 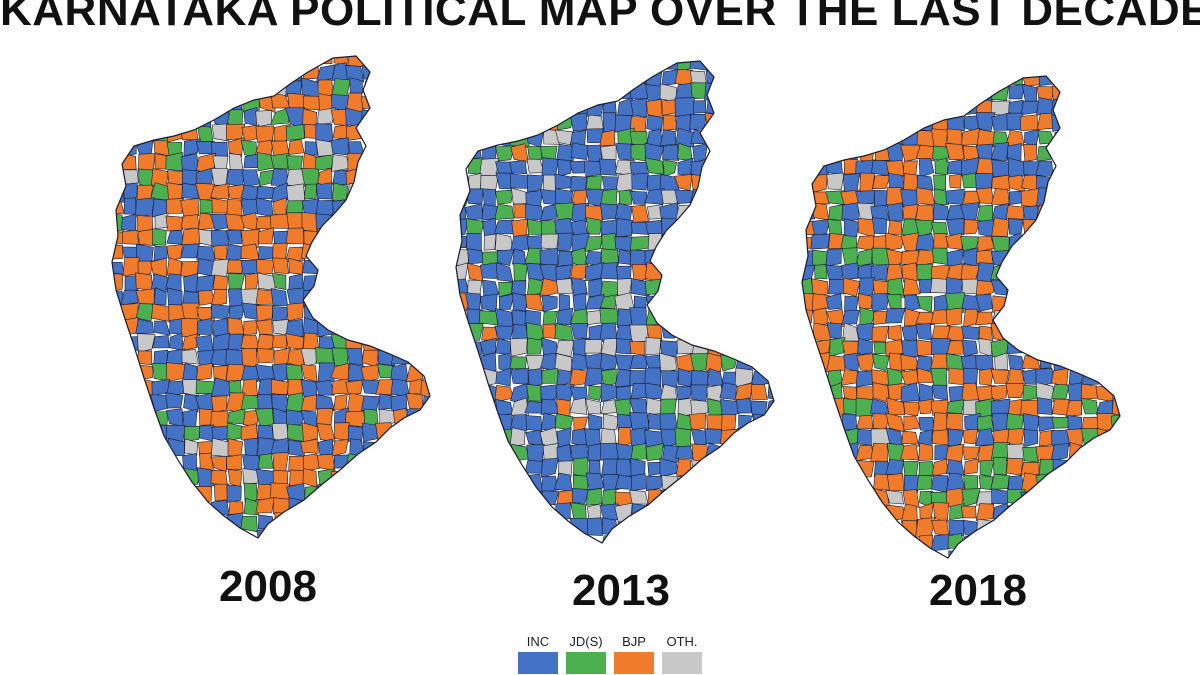 I want to click on year-label-2008: 2008, so click(x=268, y=586).